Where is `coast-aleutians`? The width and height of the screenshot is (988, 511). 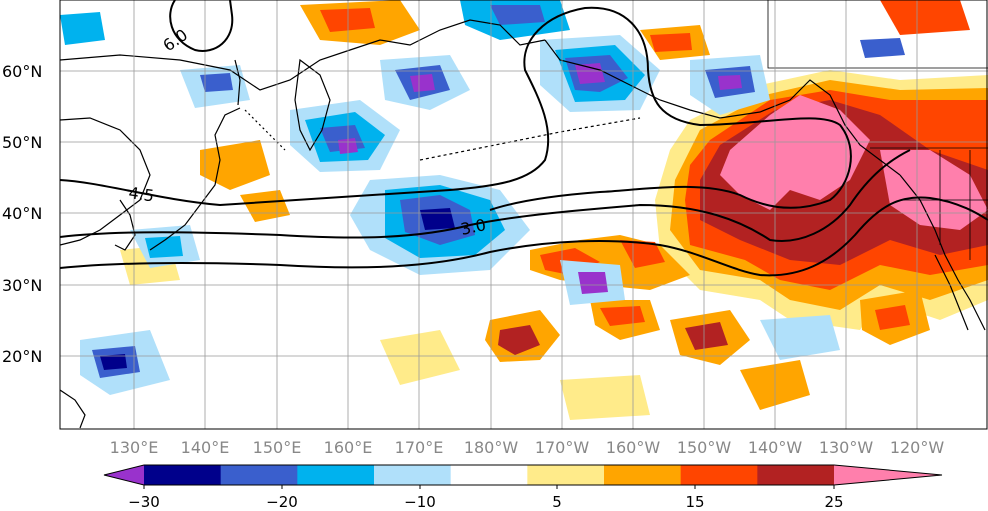 coast-aleutians is located at coordinates (530, 139).